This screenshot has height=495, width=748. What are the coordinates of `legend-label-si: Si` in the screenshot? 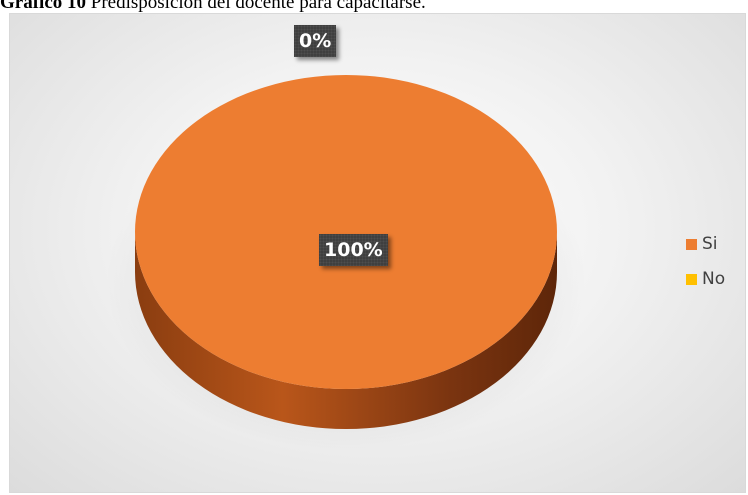 It's located at (710, 244).